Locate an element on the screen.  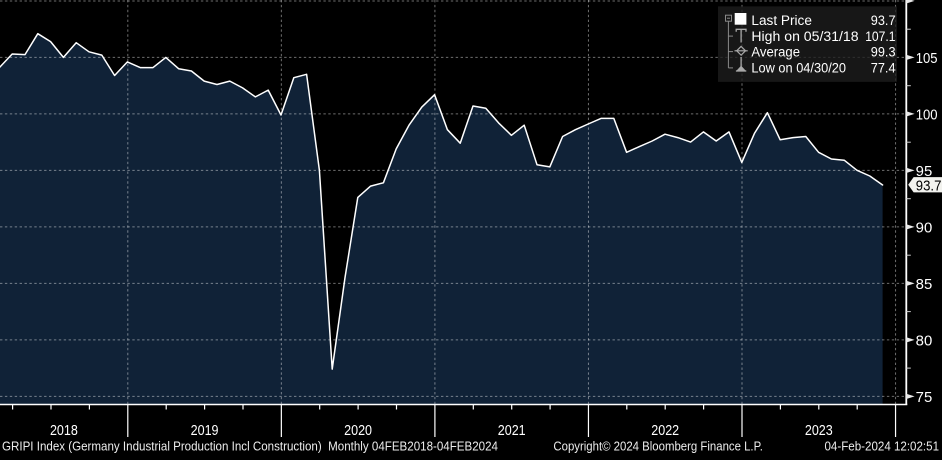
svg-text: 2023 is located at coordinates (819, 431).